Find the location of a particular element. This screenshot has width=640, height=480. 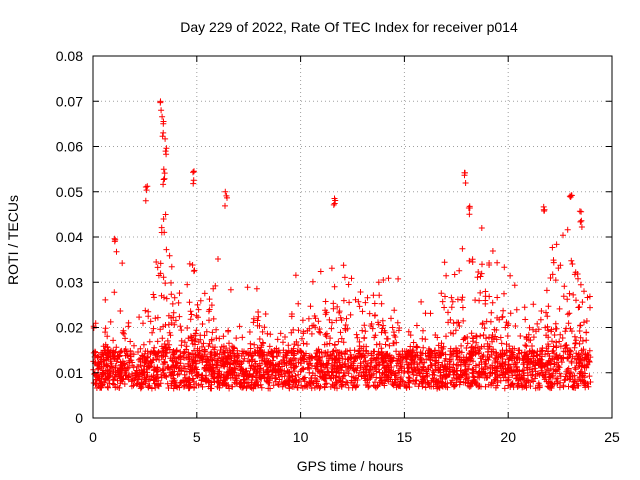

y-tick-label: 0.06 is located at coordinates (69, 147).